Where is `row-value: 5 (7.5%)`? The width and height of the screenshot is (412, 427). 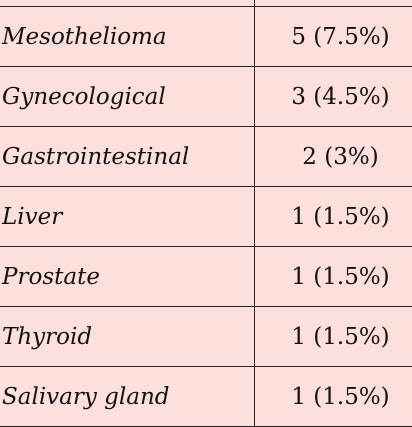 row-value: 5 (7.5%) is located at coordinates (333, 37).